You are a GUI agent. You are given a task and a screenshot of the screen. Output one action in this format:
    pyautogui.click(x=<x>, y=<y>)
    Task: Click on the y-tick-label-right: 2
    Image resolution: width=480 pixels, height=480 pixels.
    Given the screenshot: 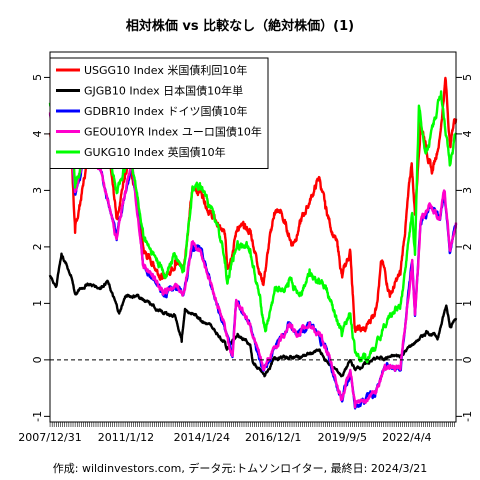 What is the action you would take?
    pyautogui.click(x=467, y=246)
    